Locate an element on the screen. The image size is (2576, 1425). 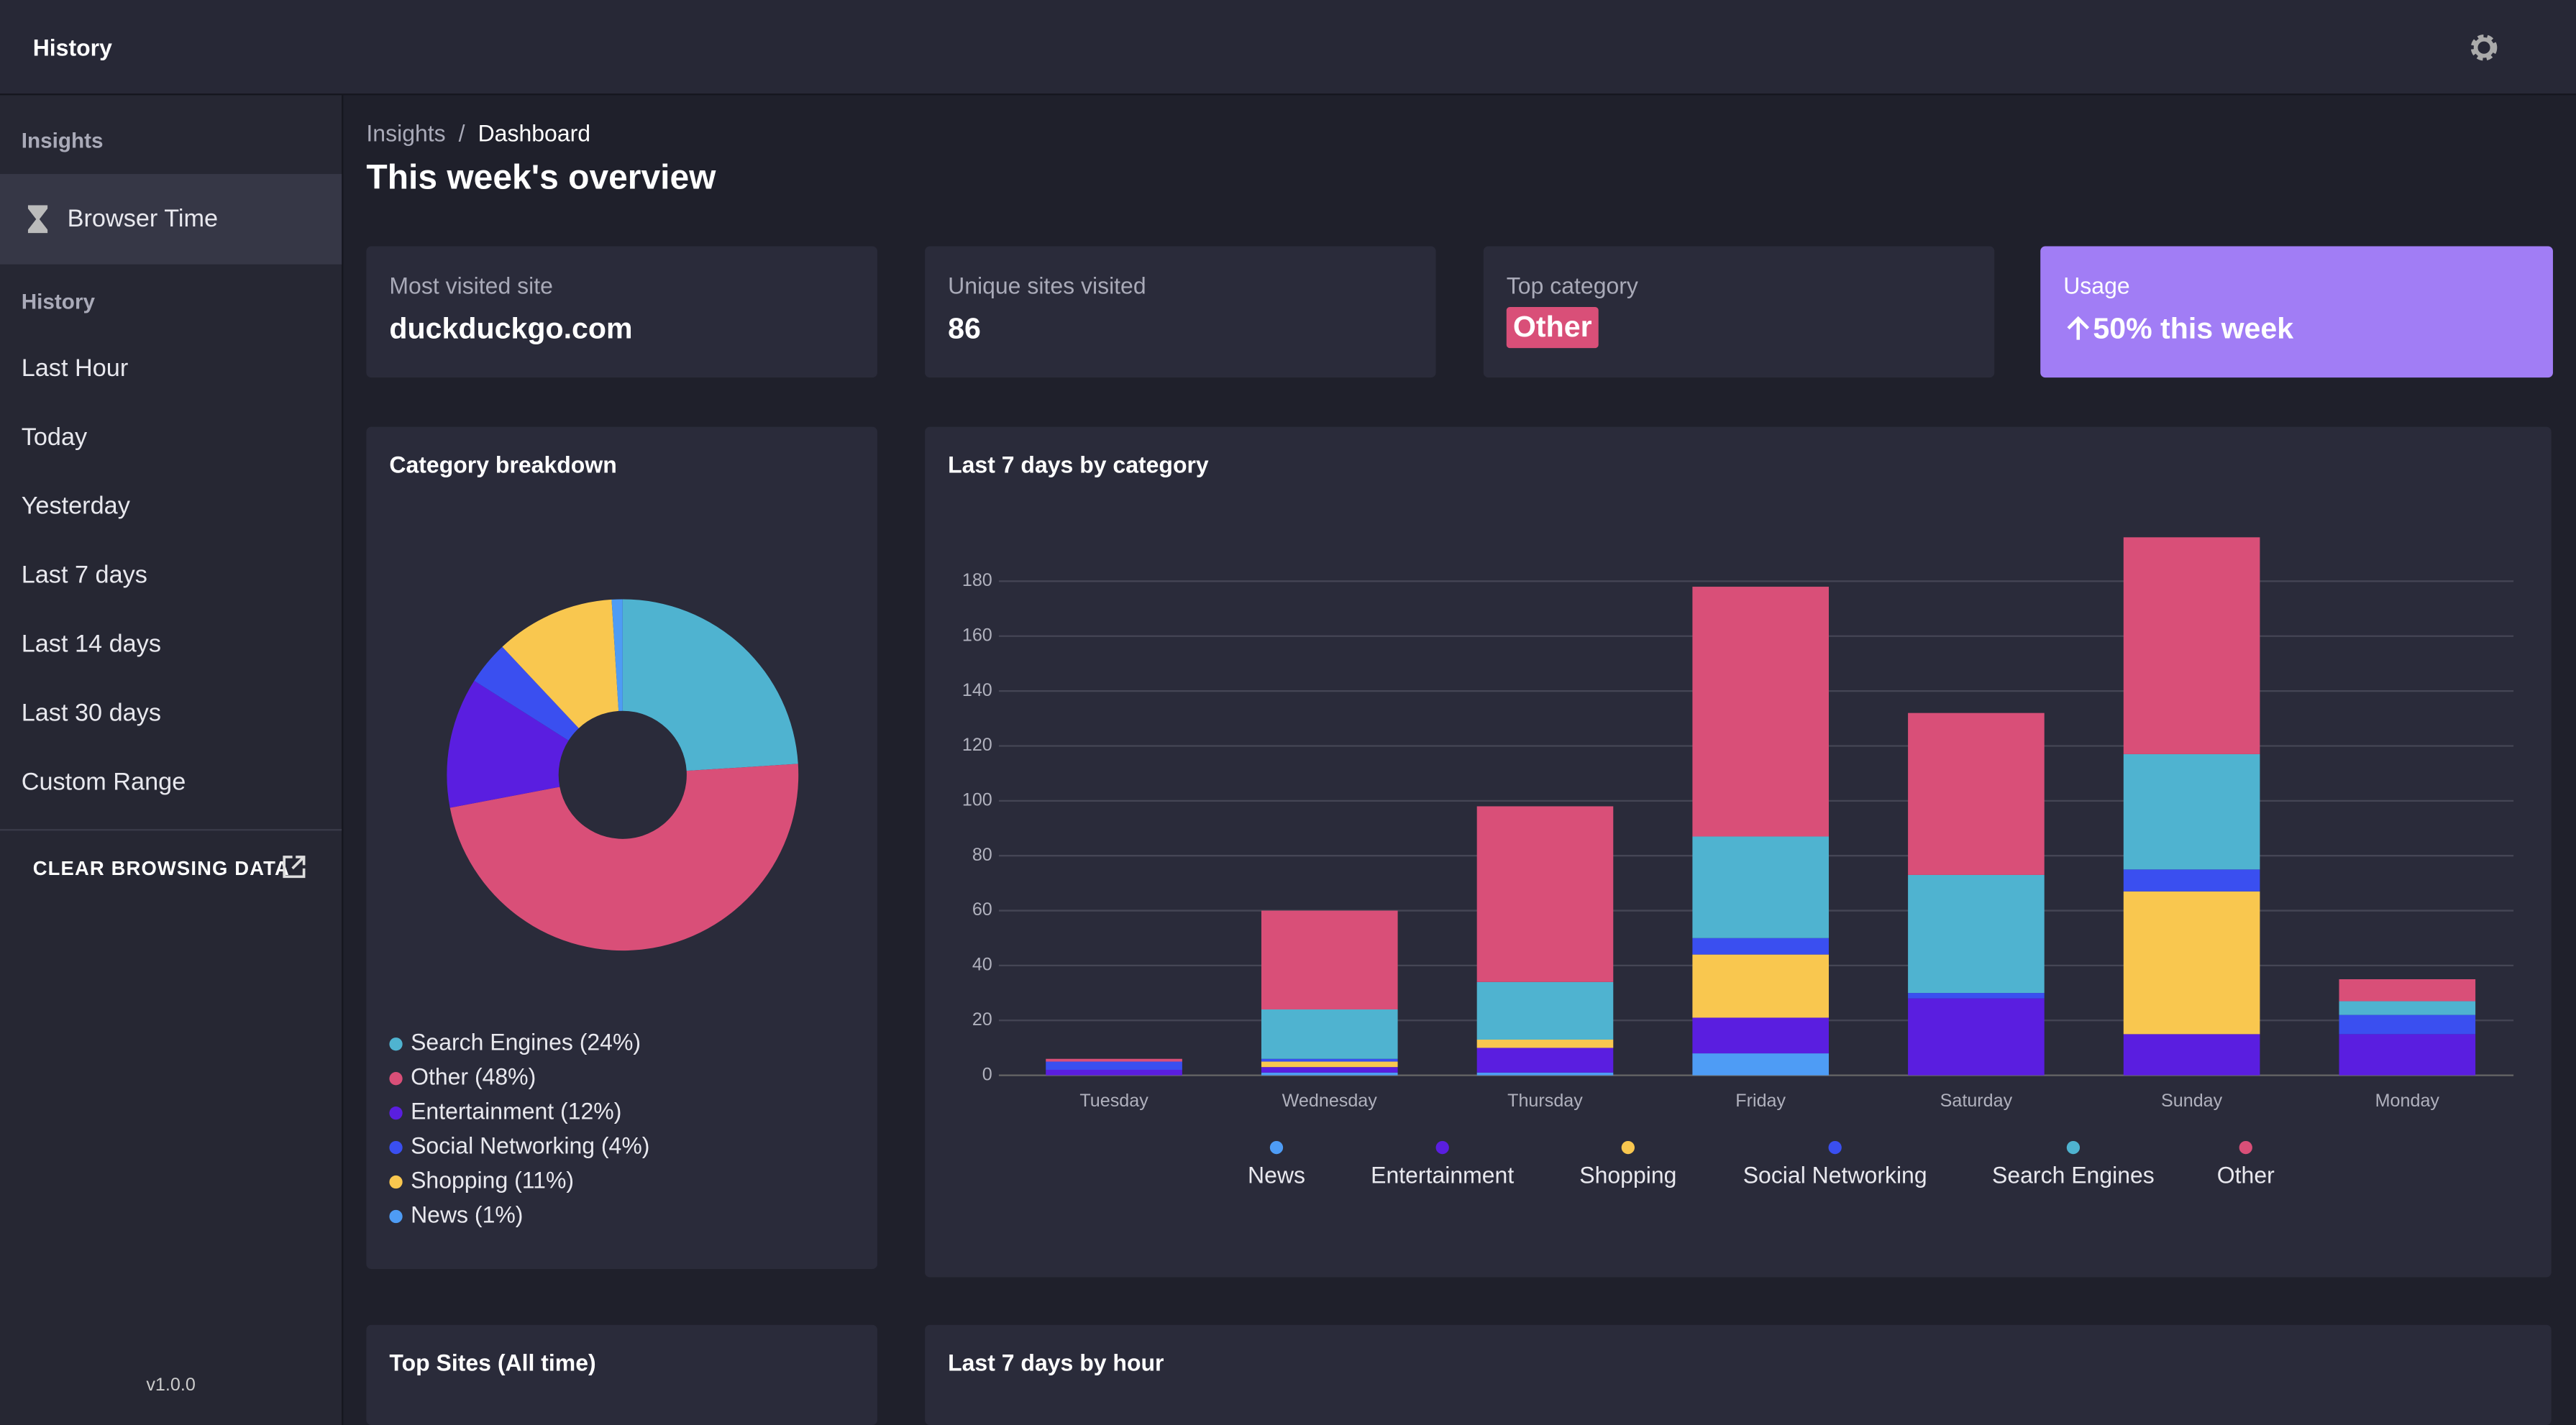
legend-label: News (1%) is located at coordinates (467, 1214).